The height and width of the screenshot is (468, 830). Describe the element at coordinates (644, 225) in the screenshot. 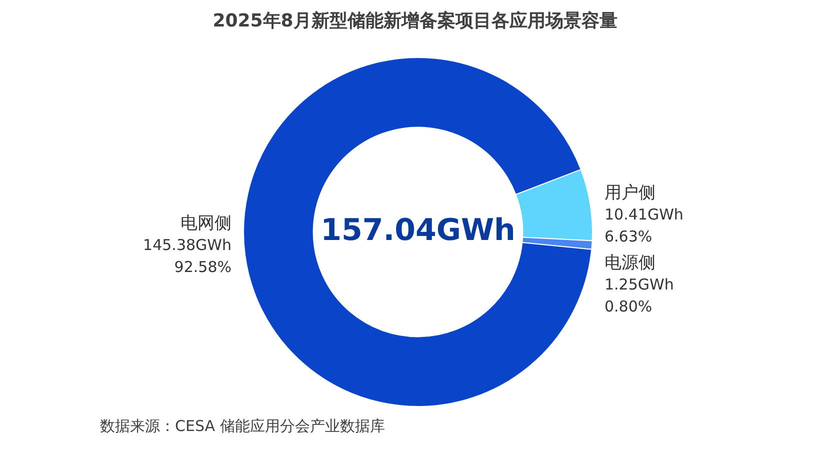

I see `data-label: 10.41GWh 6.63%` at that location.